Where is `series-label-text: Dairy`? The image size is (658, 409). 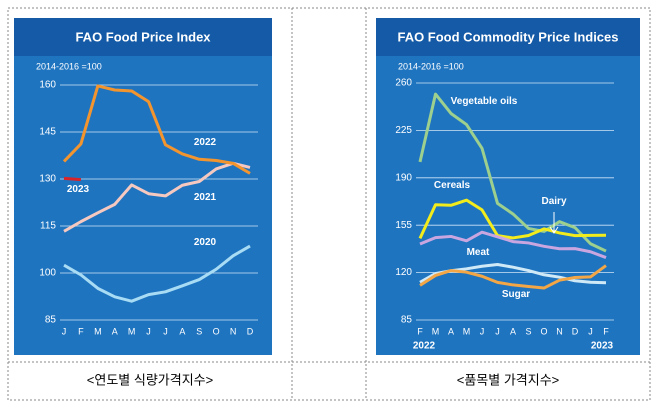
series-label-text: Dairy is located at coordinates (554, 201).